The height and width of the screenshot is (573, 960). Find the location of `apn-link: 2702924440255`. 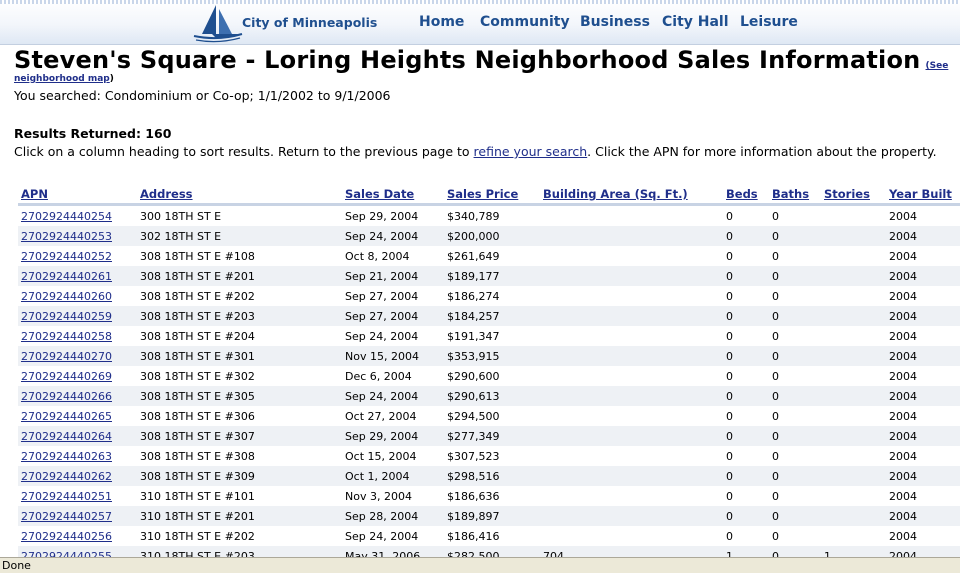

apn-link: 2702924440255 is located at coordinates (66, 553).